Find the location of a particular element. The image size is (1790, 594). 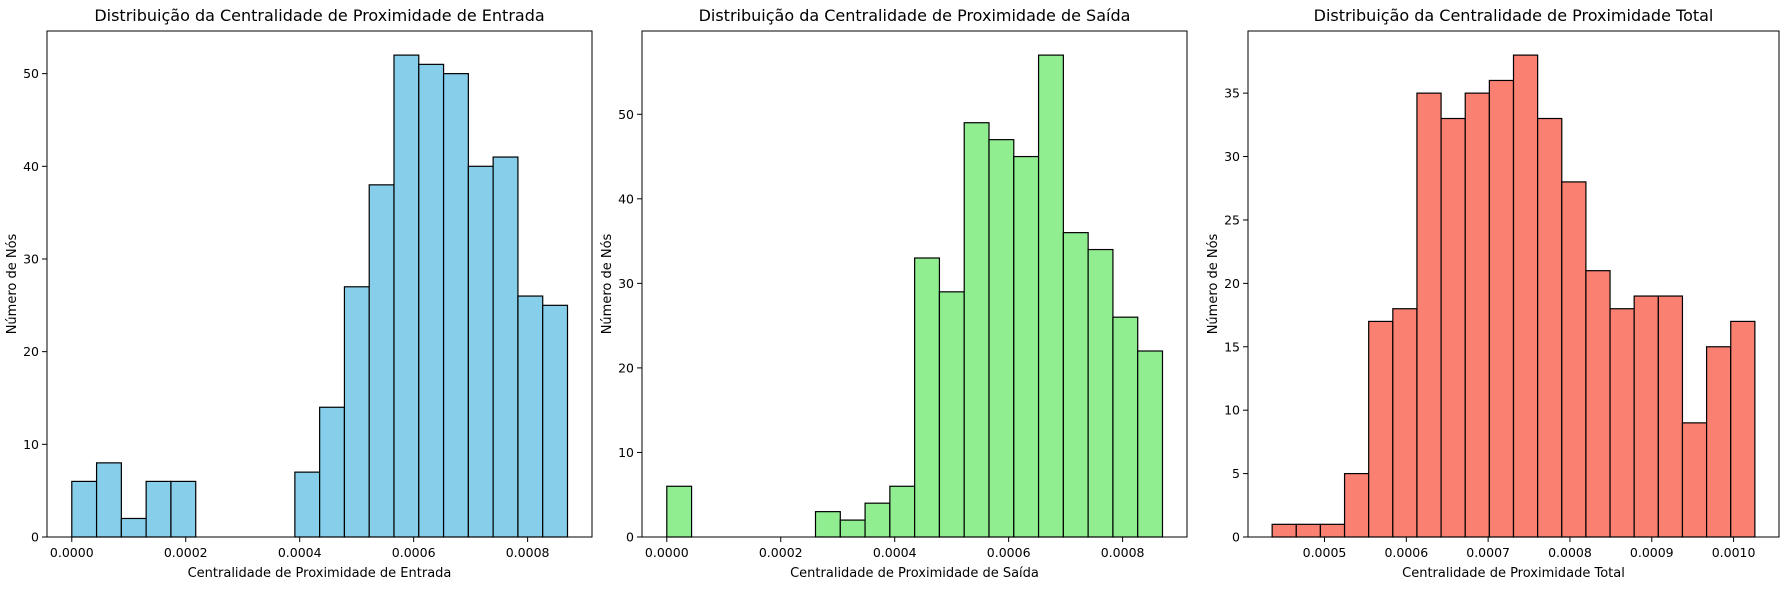

x-axis-label: Centralidade de Proximidade Total is located at coordinates (1513, 573).